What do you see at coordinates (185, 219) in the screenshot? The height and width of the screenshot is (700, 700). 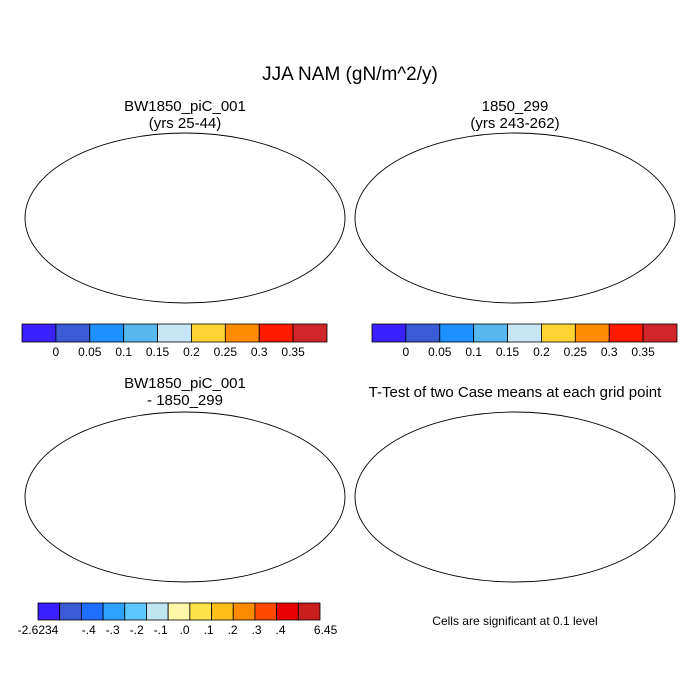 I see `map-panel-case1` at bounding box center [185, 219].